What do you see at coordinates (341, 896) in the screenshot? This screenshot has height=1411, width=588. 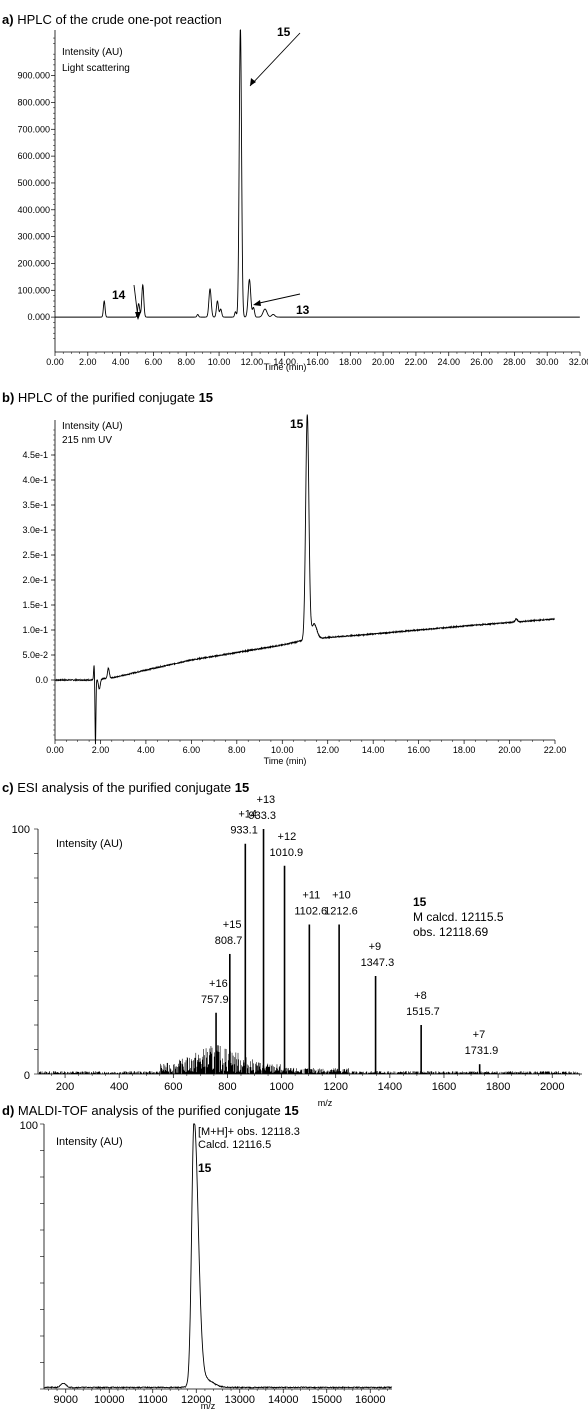 I see `panel-c-peak-charge: +10` at bounding box center [341, 896].